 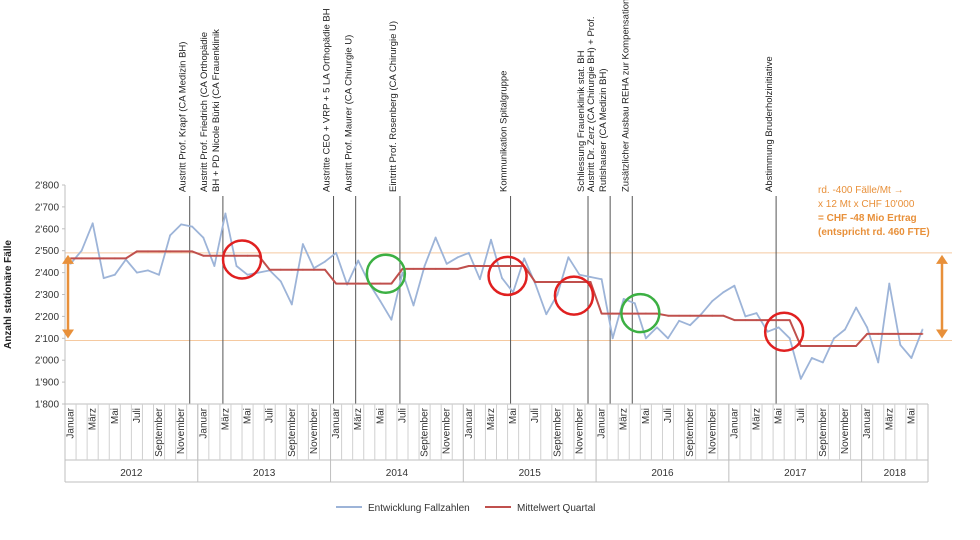 I want to click on legend: Entwicklung Fallzahlen Mittelwert Quartal, so click(x=465, y=508).